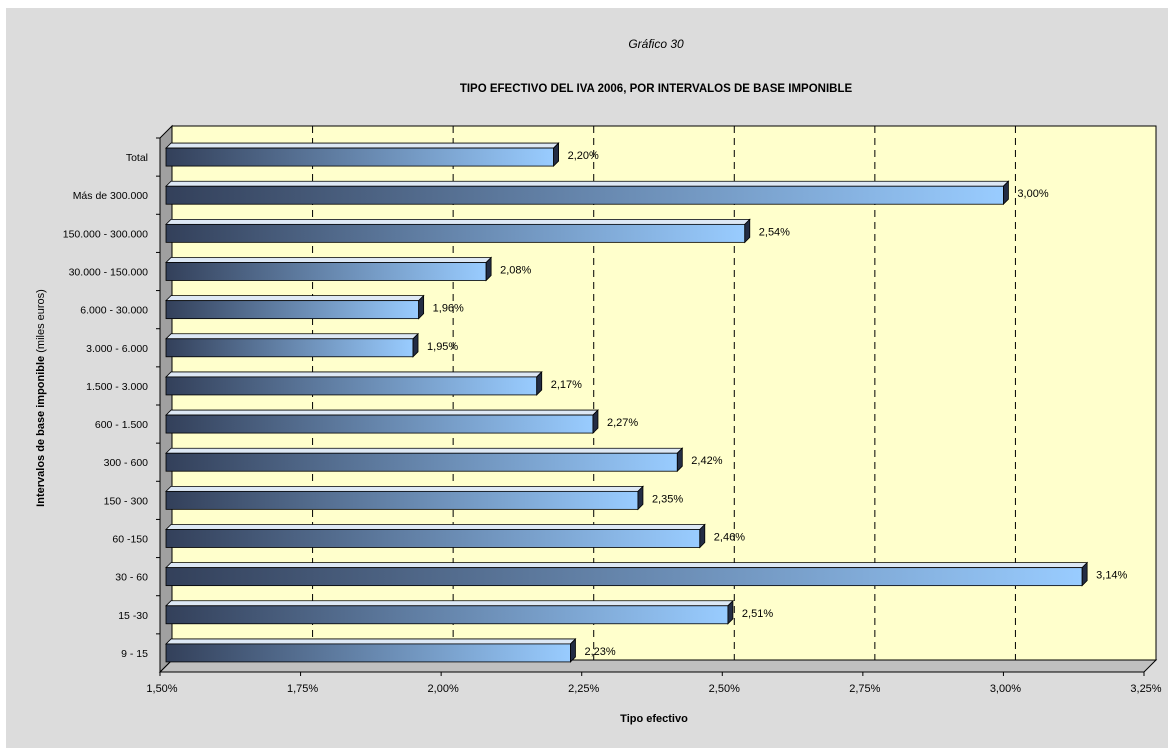 The image size is (1172, 752). Describe the element at coordinates (515, 271) in the screenshot. I see `value-label: 2,08%` at that location.